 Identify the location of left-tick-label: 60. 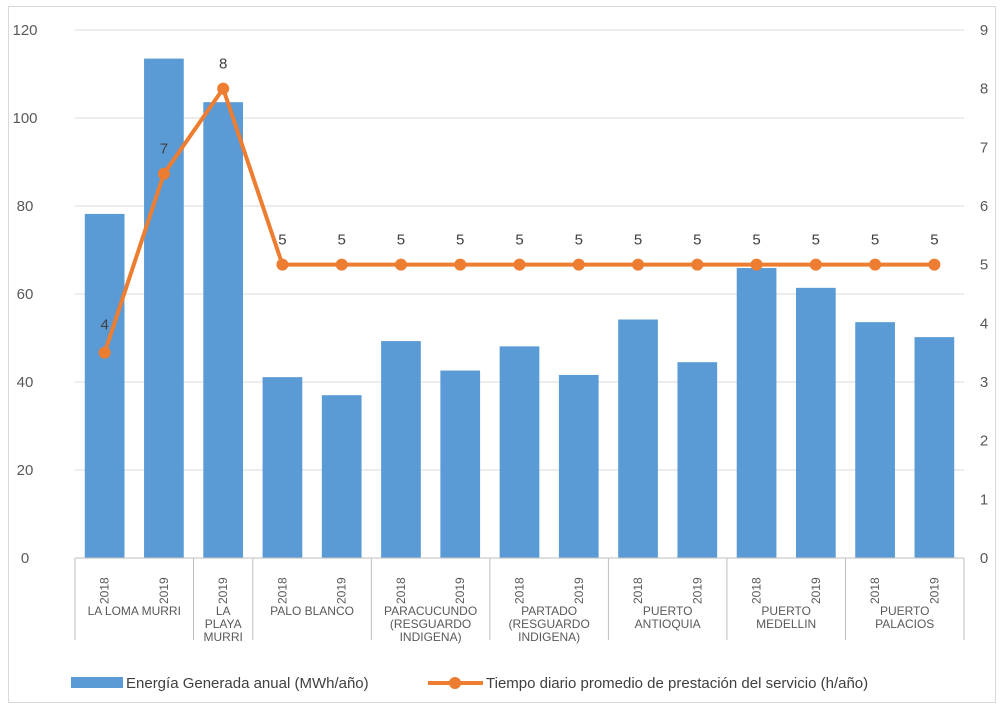
(25, 294).